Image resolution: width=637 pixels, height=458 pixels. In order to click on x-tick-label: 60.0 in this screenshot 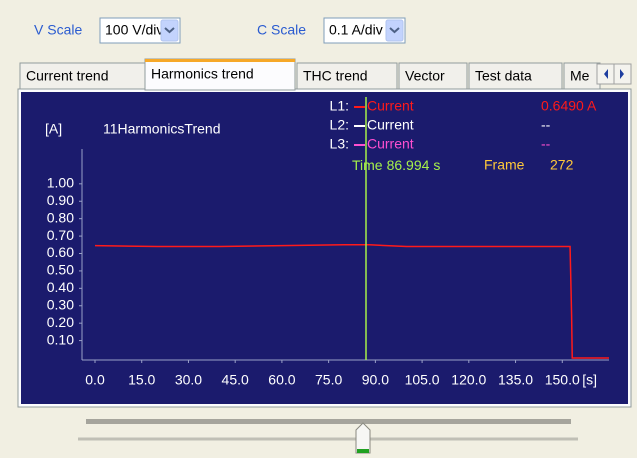, I will do `click(281, 380)`.